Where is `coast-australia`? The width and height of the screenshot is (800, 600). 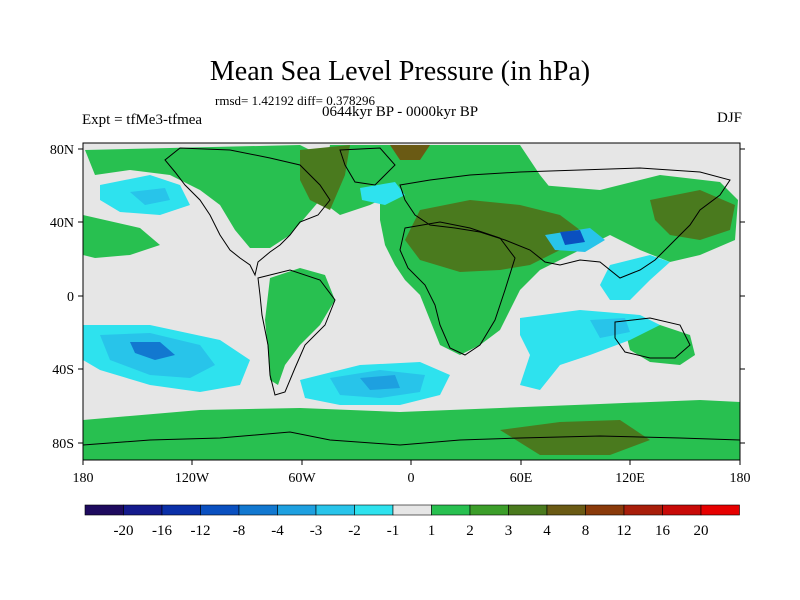 coast-australia is located at coordinates (652, 338).